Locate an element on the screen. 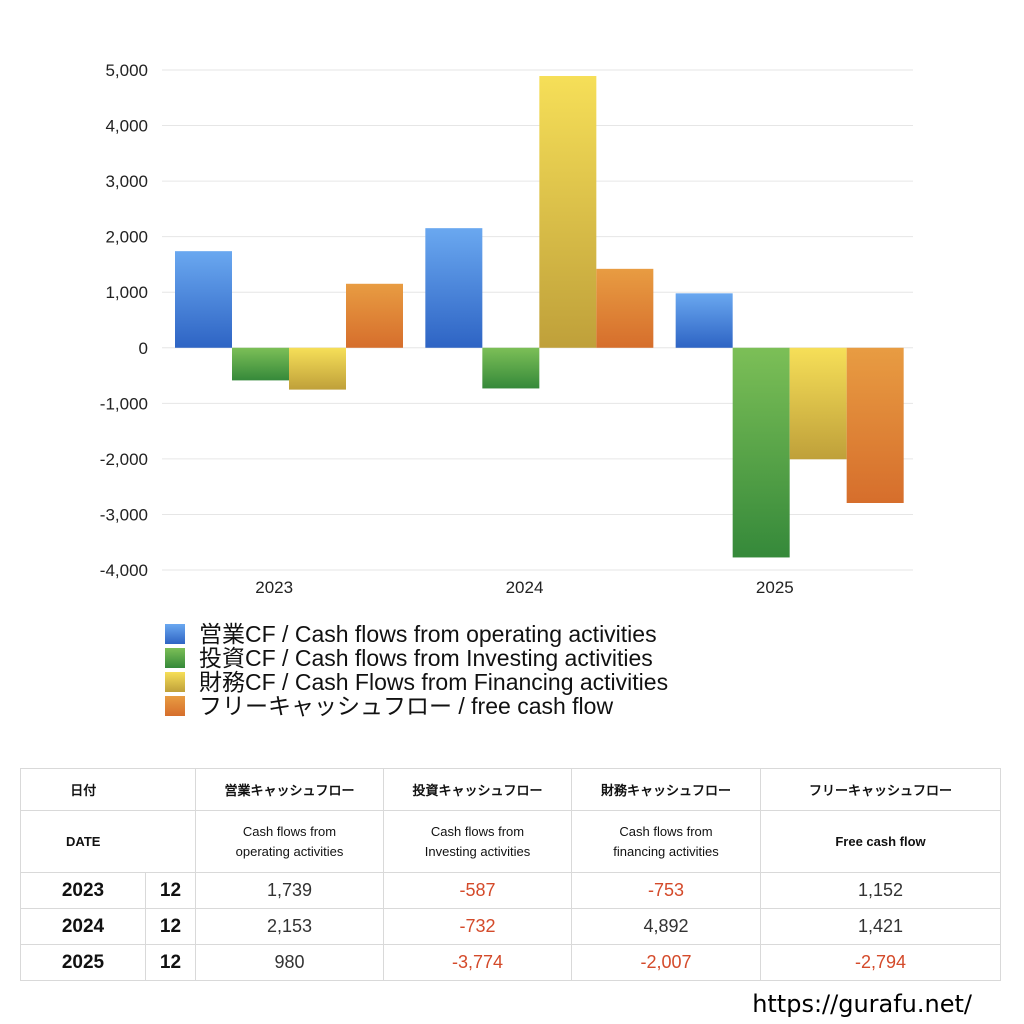 This screenshot has height=1024, width=1024. row-free: 1,152 is located at coordinates (880, 890).